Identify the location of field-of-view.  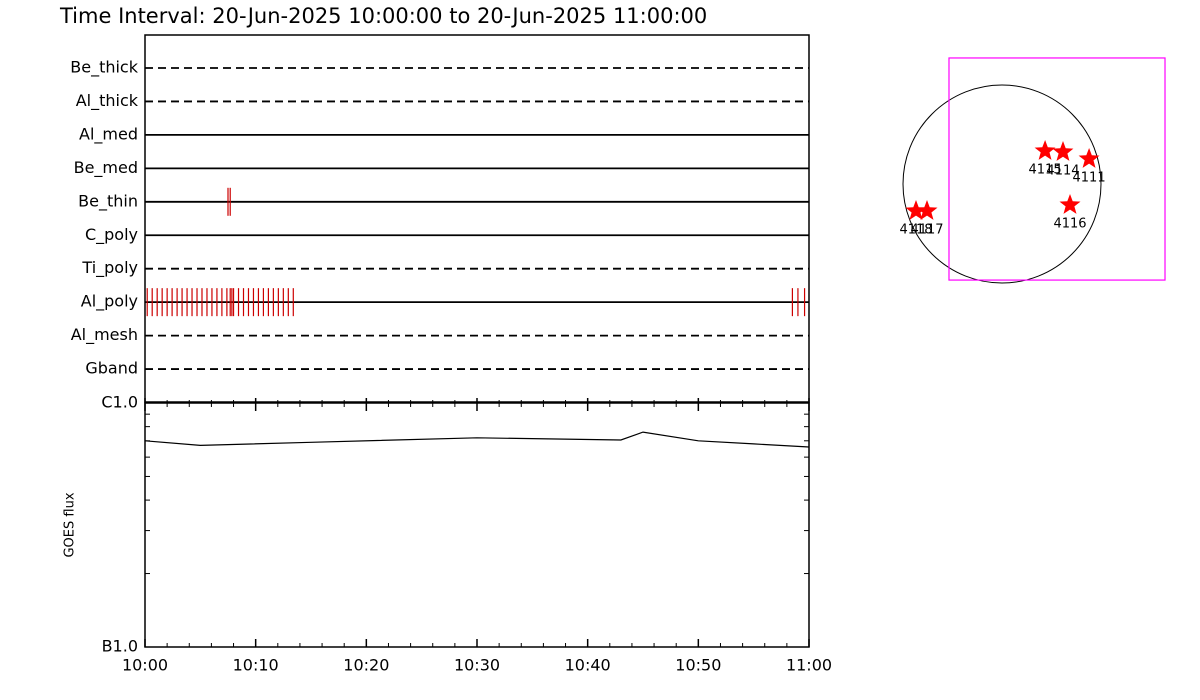
(1057, 169).